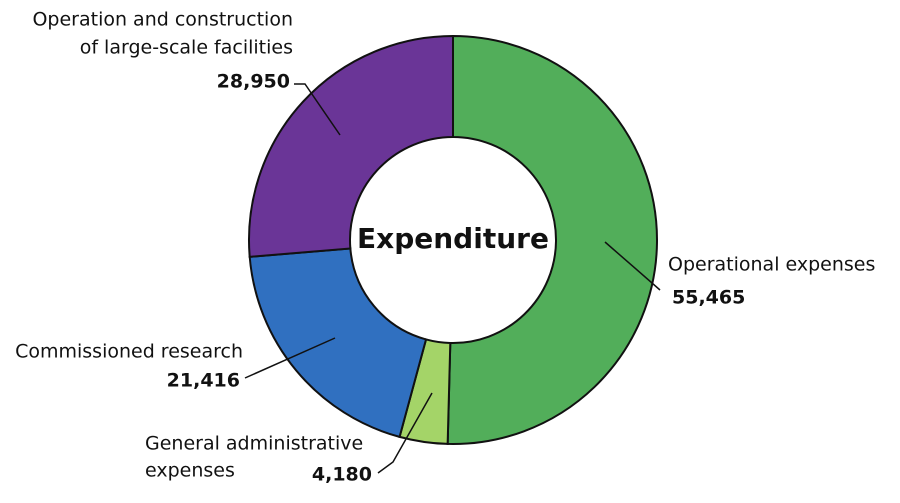 This screenshot has height=503, width=900. Describe the element at coordinates (186, 48) in the screenshot. I see `slice-label: of large-scale facilities` at that location.